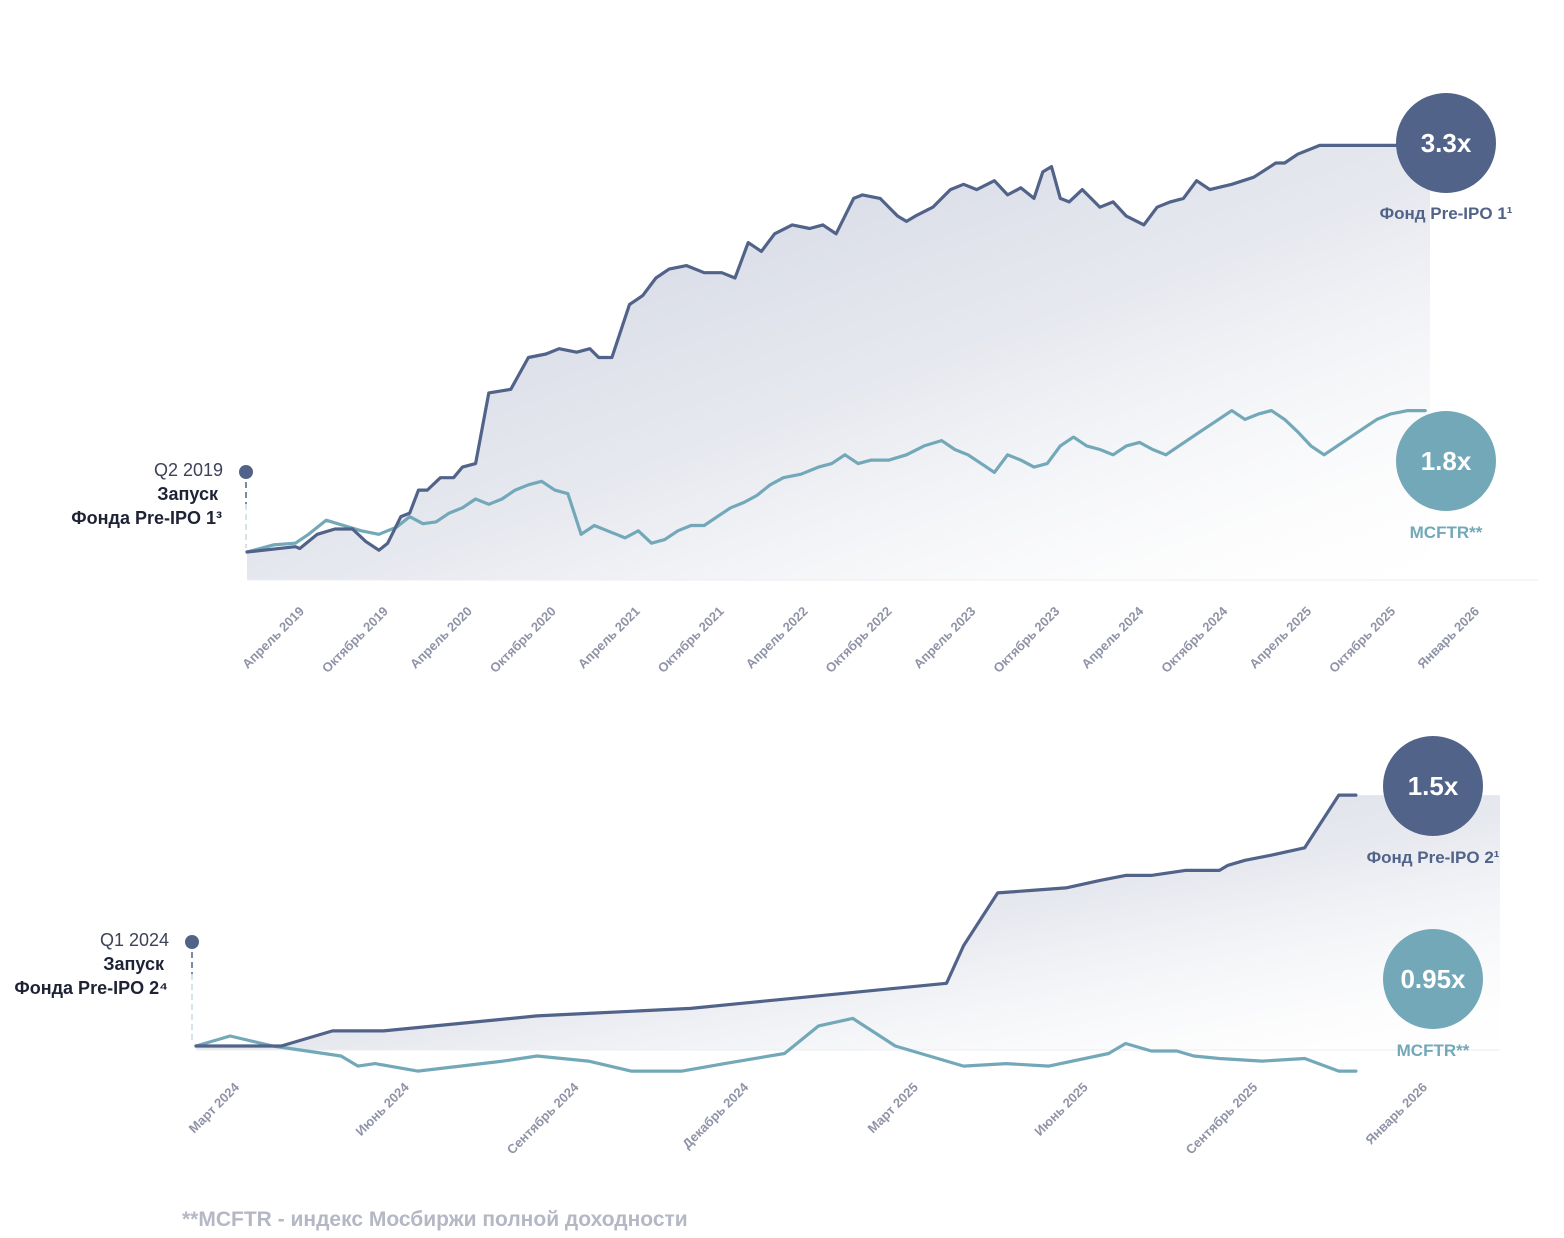  I want to click on fund-multiple-value: 3.3x, so click(1446, 143).